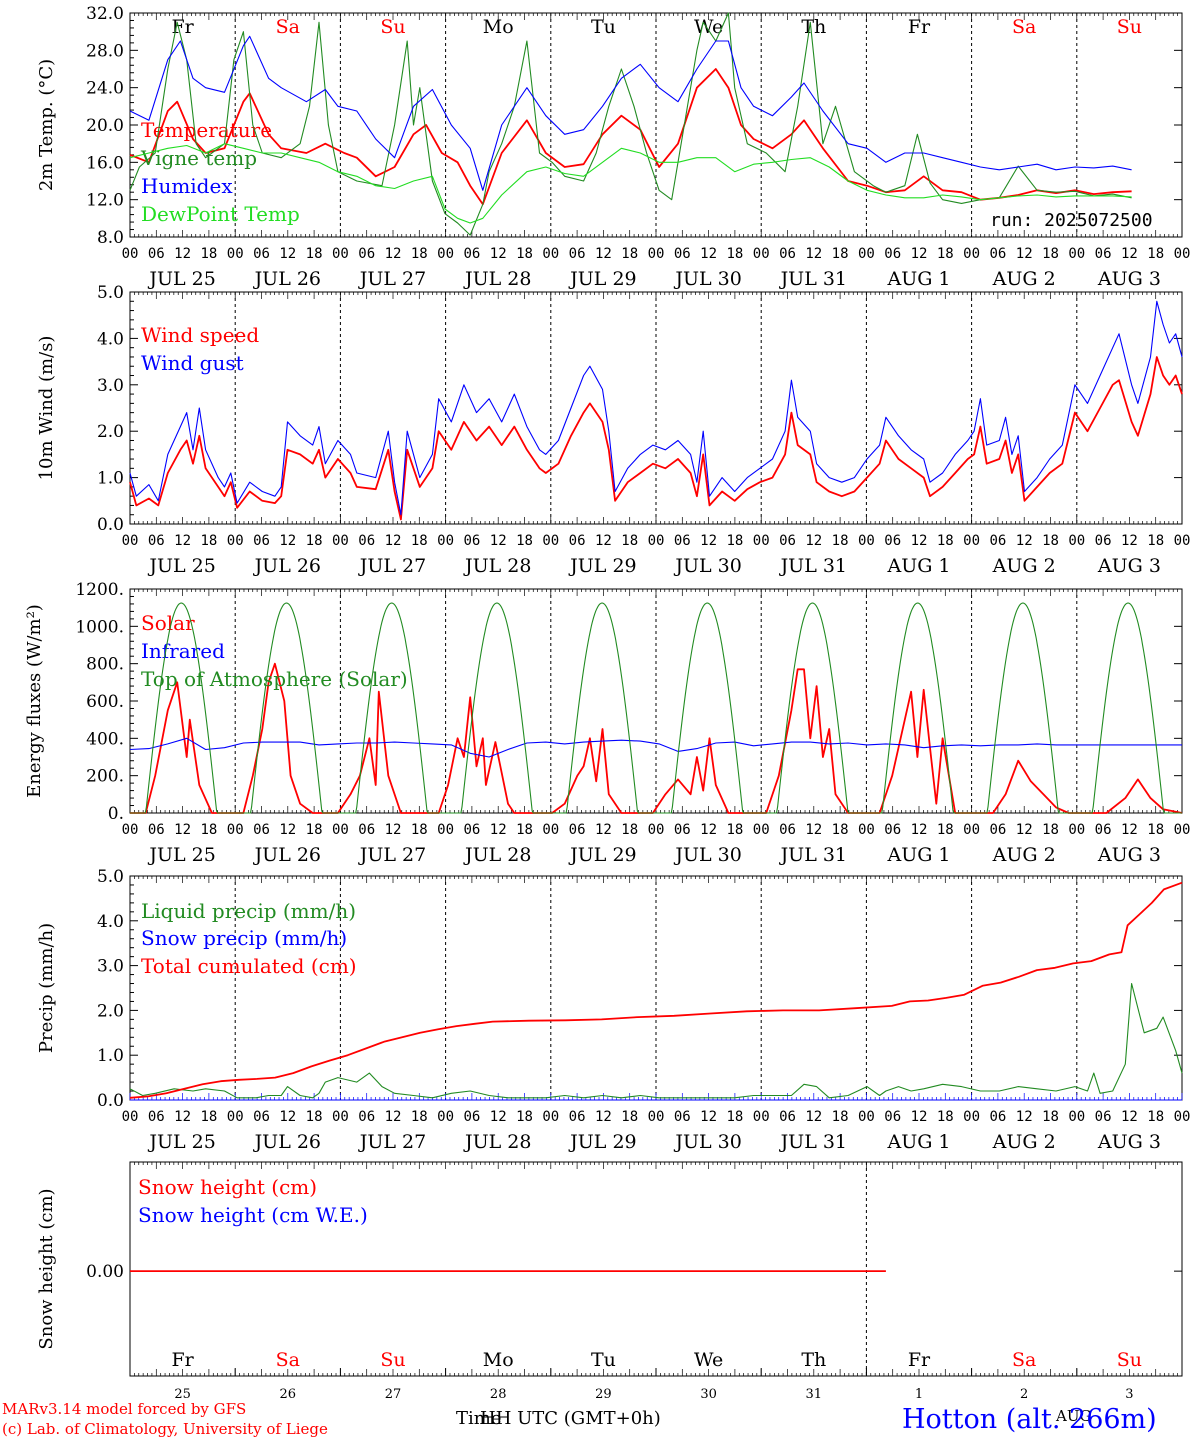  I want to click on y-tick-label: 0., so click(116, 814).